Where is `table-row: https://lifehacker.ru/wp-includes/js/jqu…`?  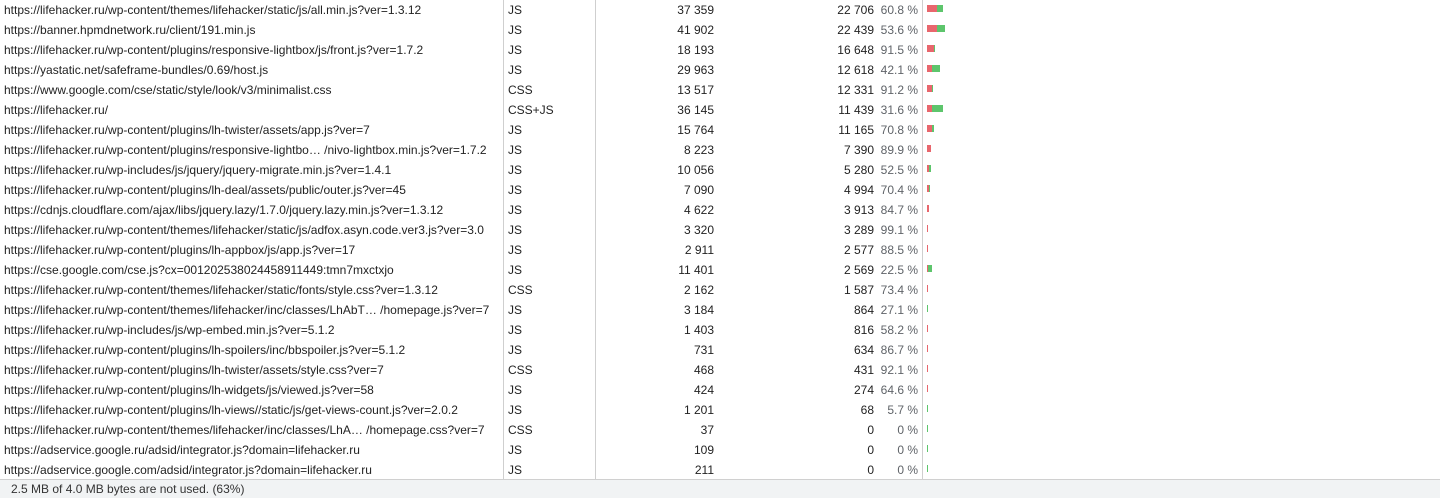 table-row: https://lifehacker.ru/wp-includes/js/jqu… is located at coordinates (720, 170).